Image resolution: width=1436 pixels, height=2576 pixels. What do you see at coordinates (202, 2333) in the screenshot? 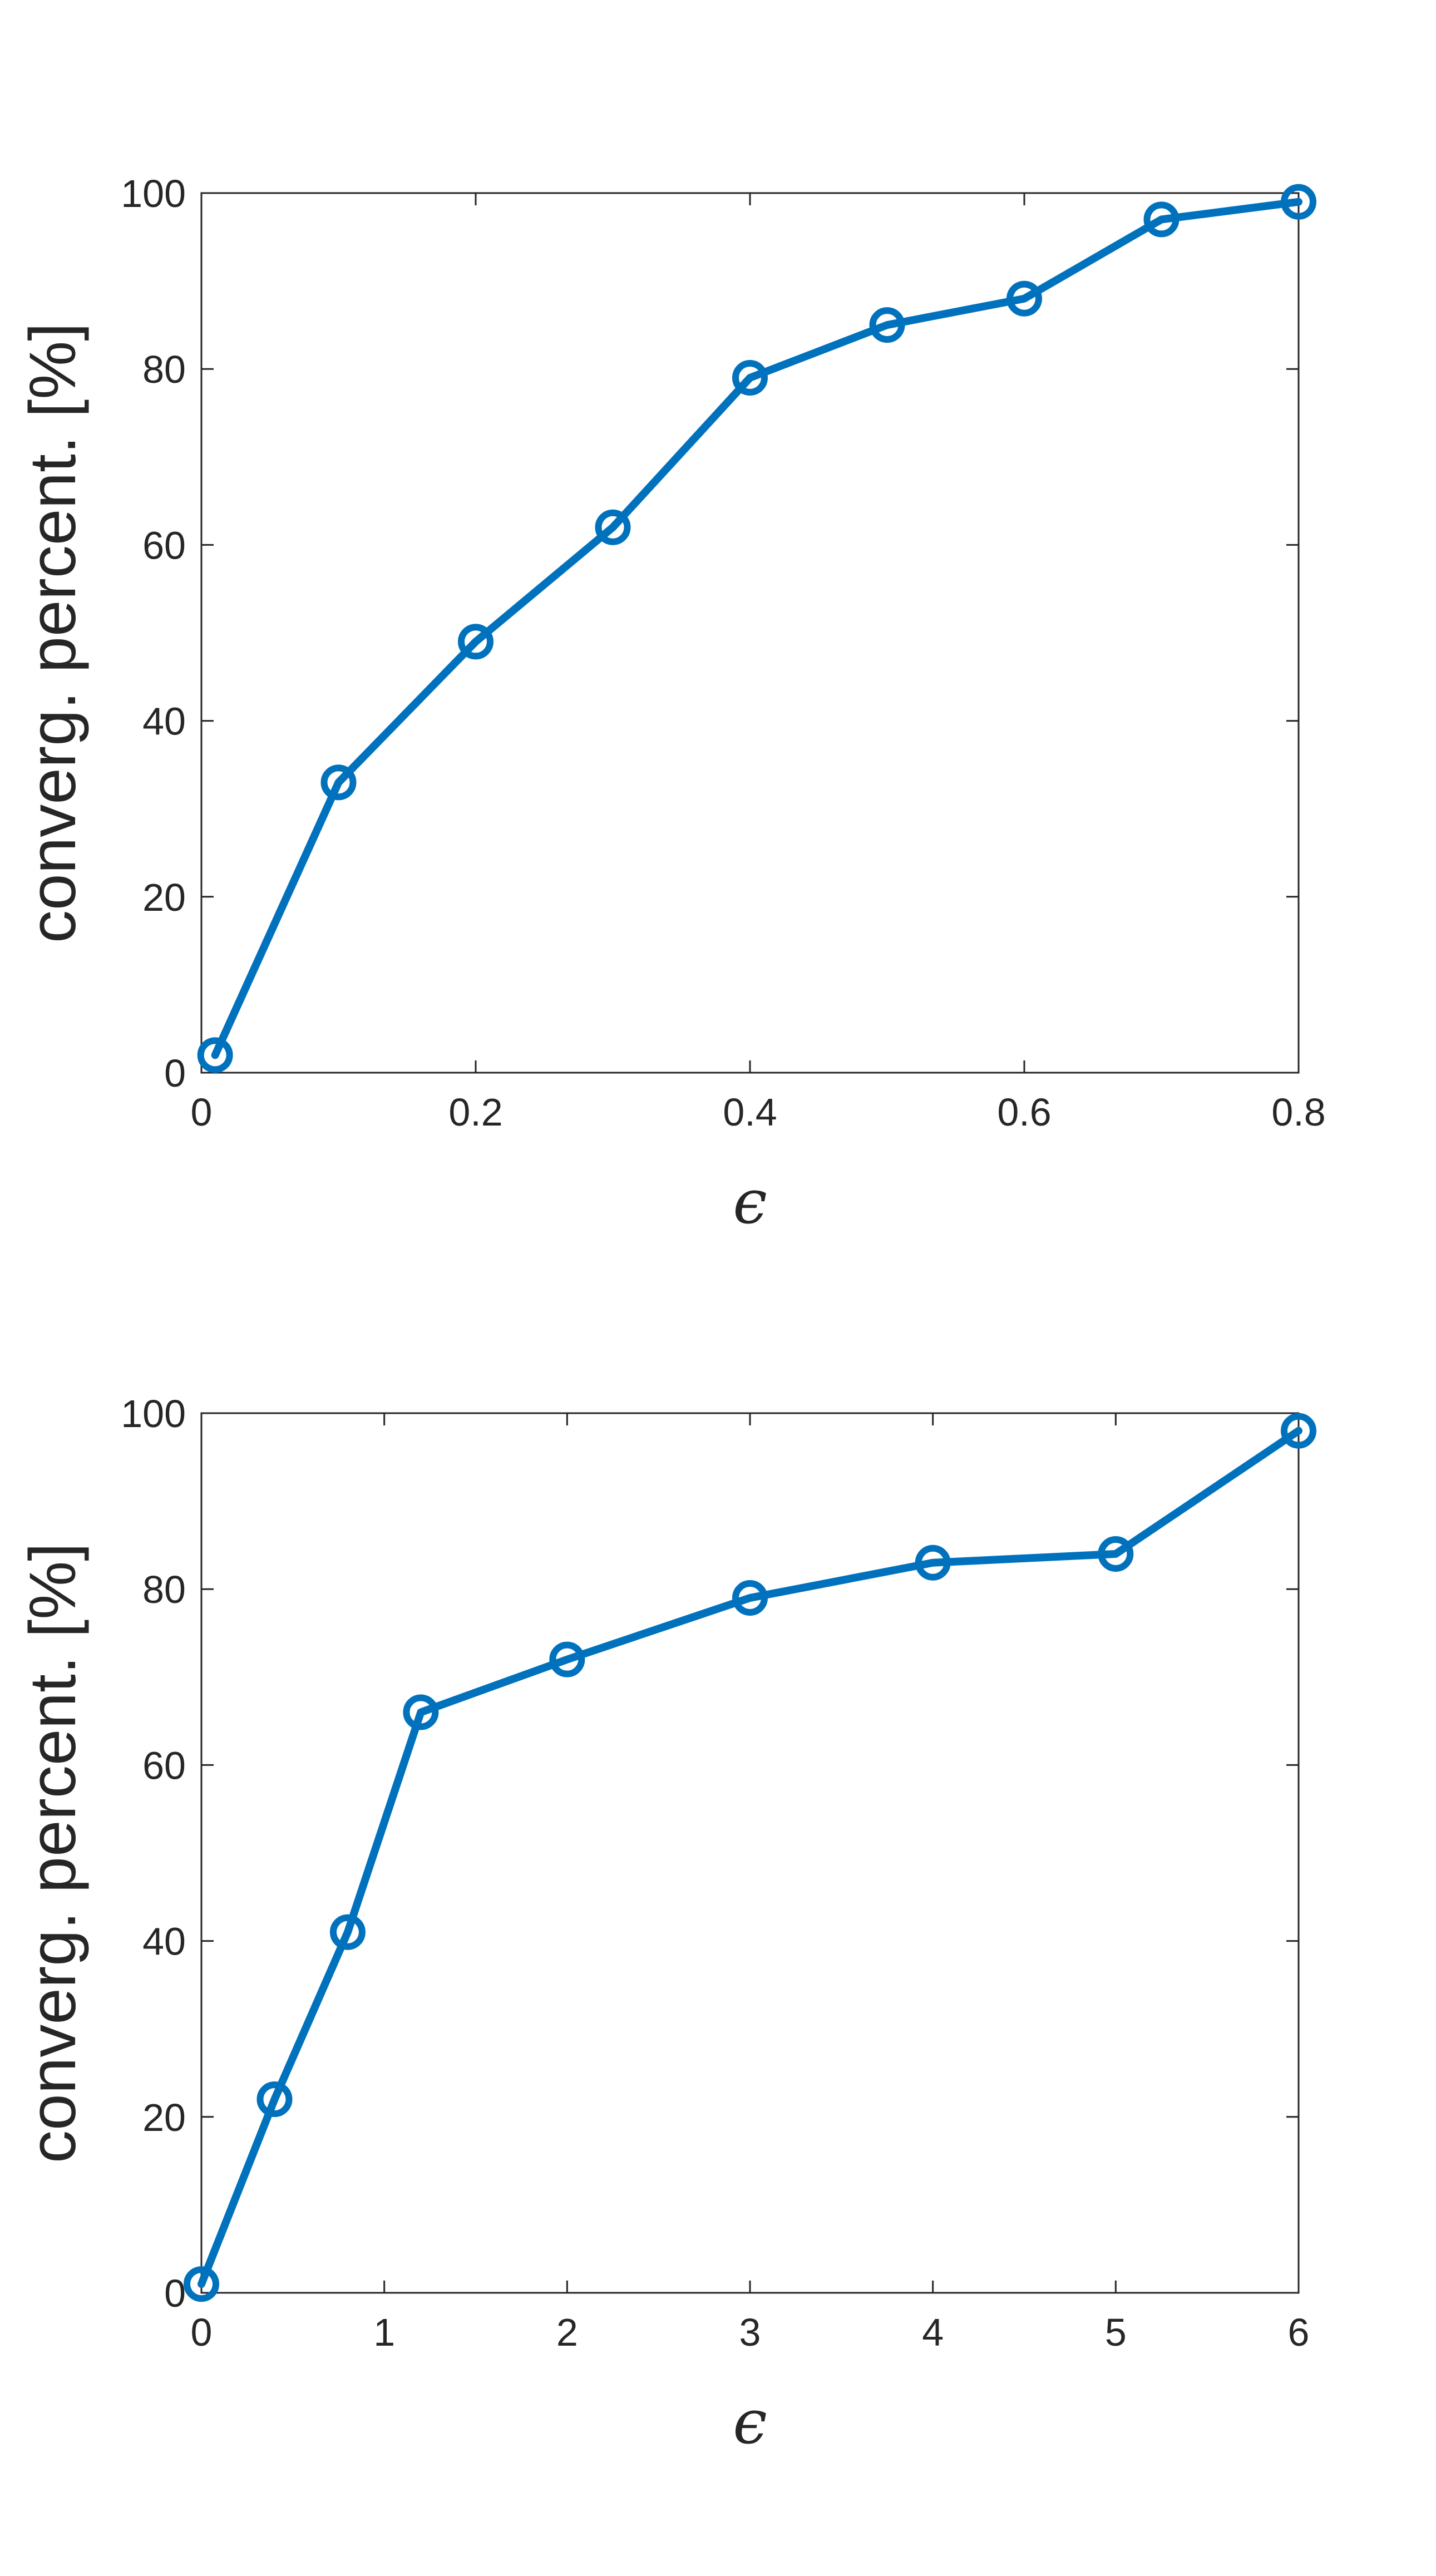
I see `x-tick-label-bottom: 0` at bounding box center [202, 2333].